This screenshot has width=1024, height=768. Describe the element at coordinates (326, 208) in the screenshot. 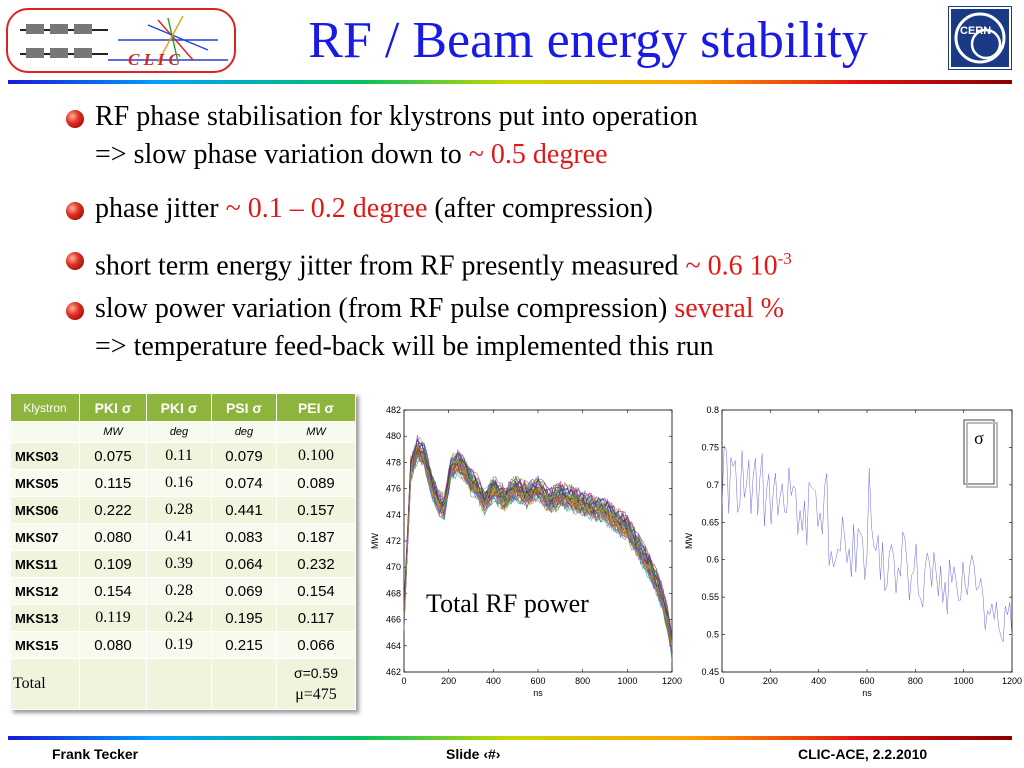

I see `highlight-value: ~ 0.1 – 0.2 degree` at that location.